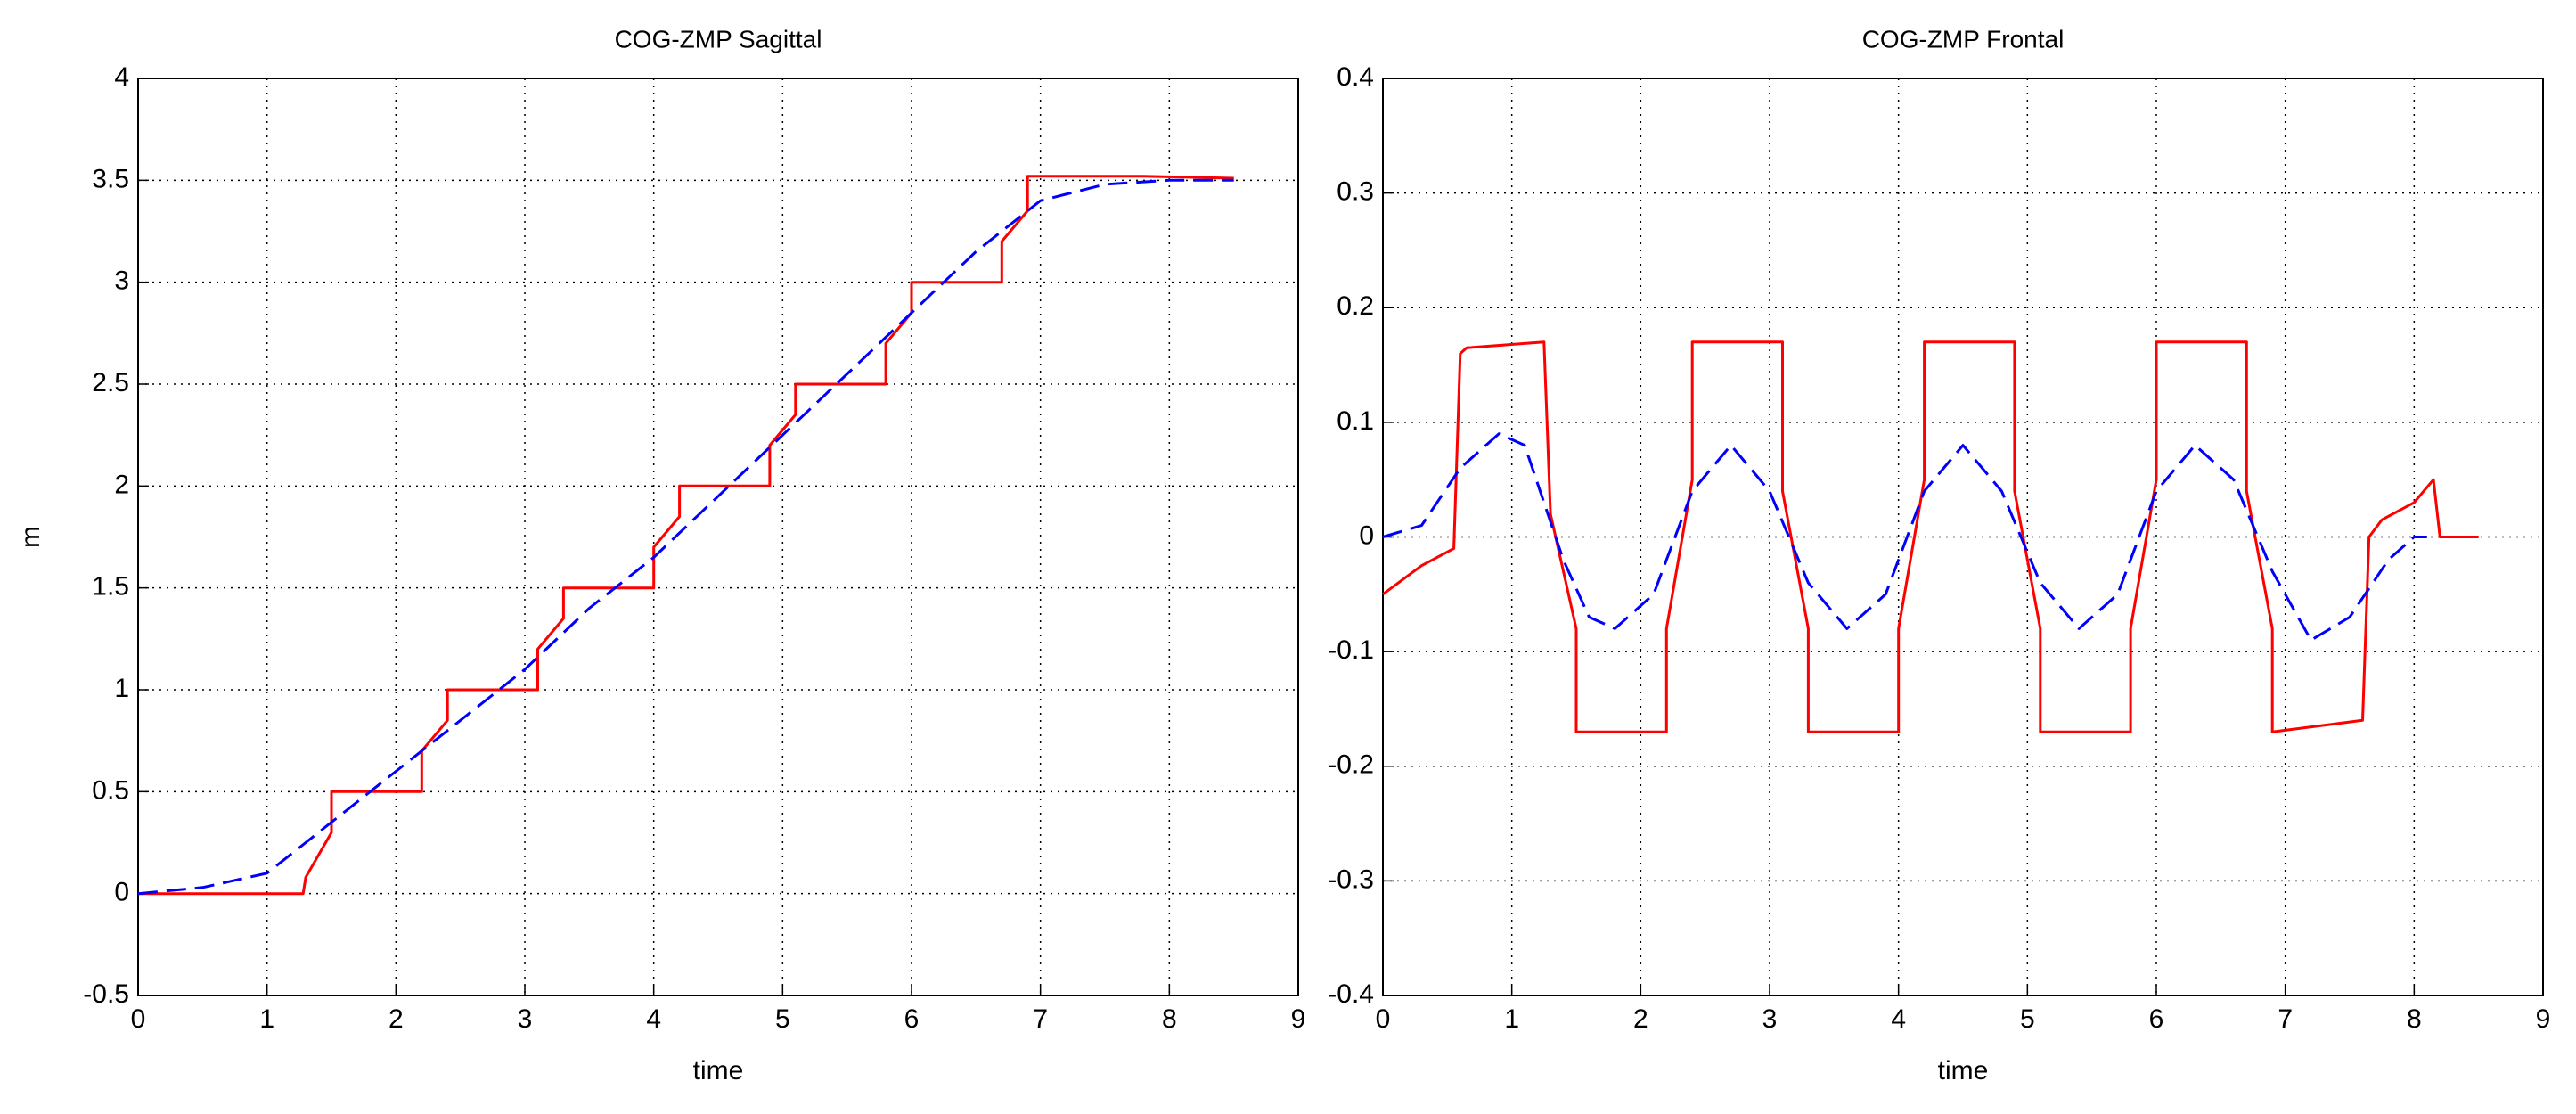 Image resolution: width=2576 pixels, height=1114 pixels. What do you see at coordinates (121, 485) in the screenshot?
I see `y-tick-label: 2` at bounding box center [121, 485].